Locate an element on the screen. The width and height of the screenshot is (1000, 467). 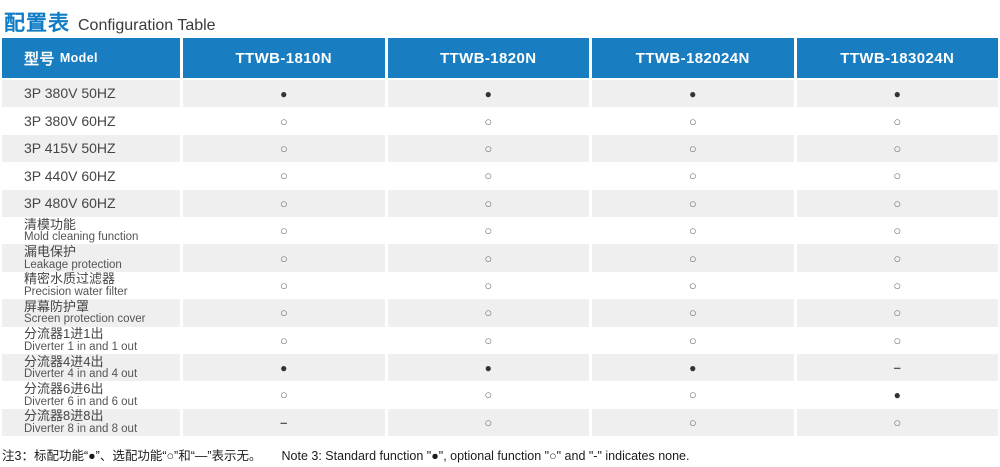
row-label-cell: 分流器1进1出 Diverter 1 in and 1 out is located at coordinates (91, 340).